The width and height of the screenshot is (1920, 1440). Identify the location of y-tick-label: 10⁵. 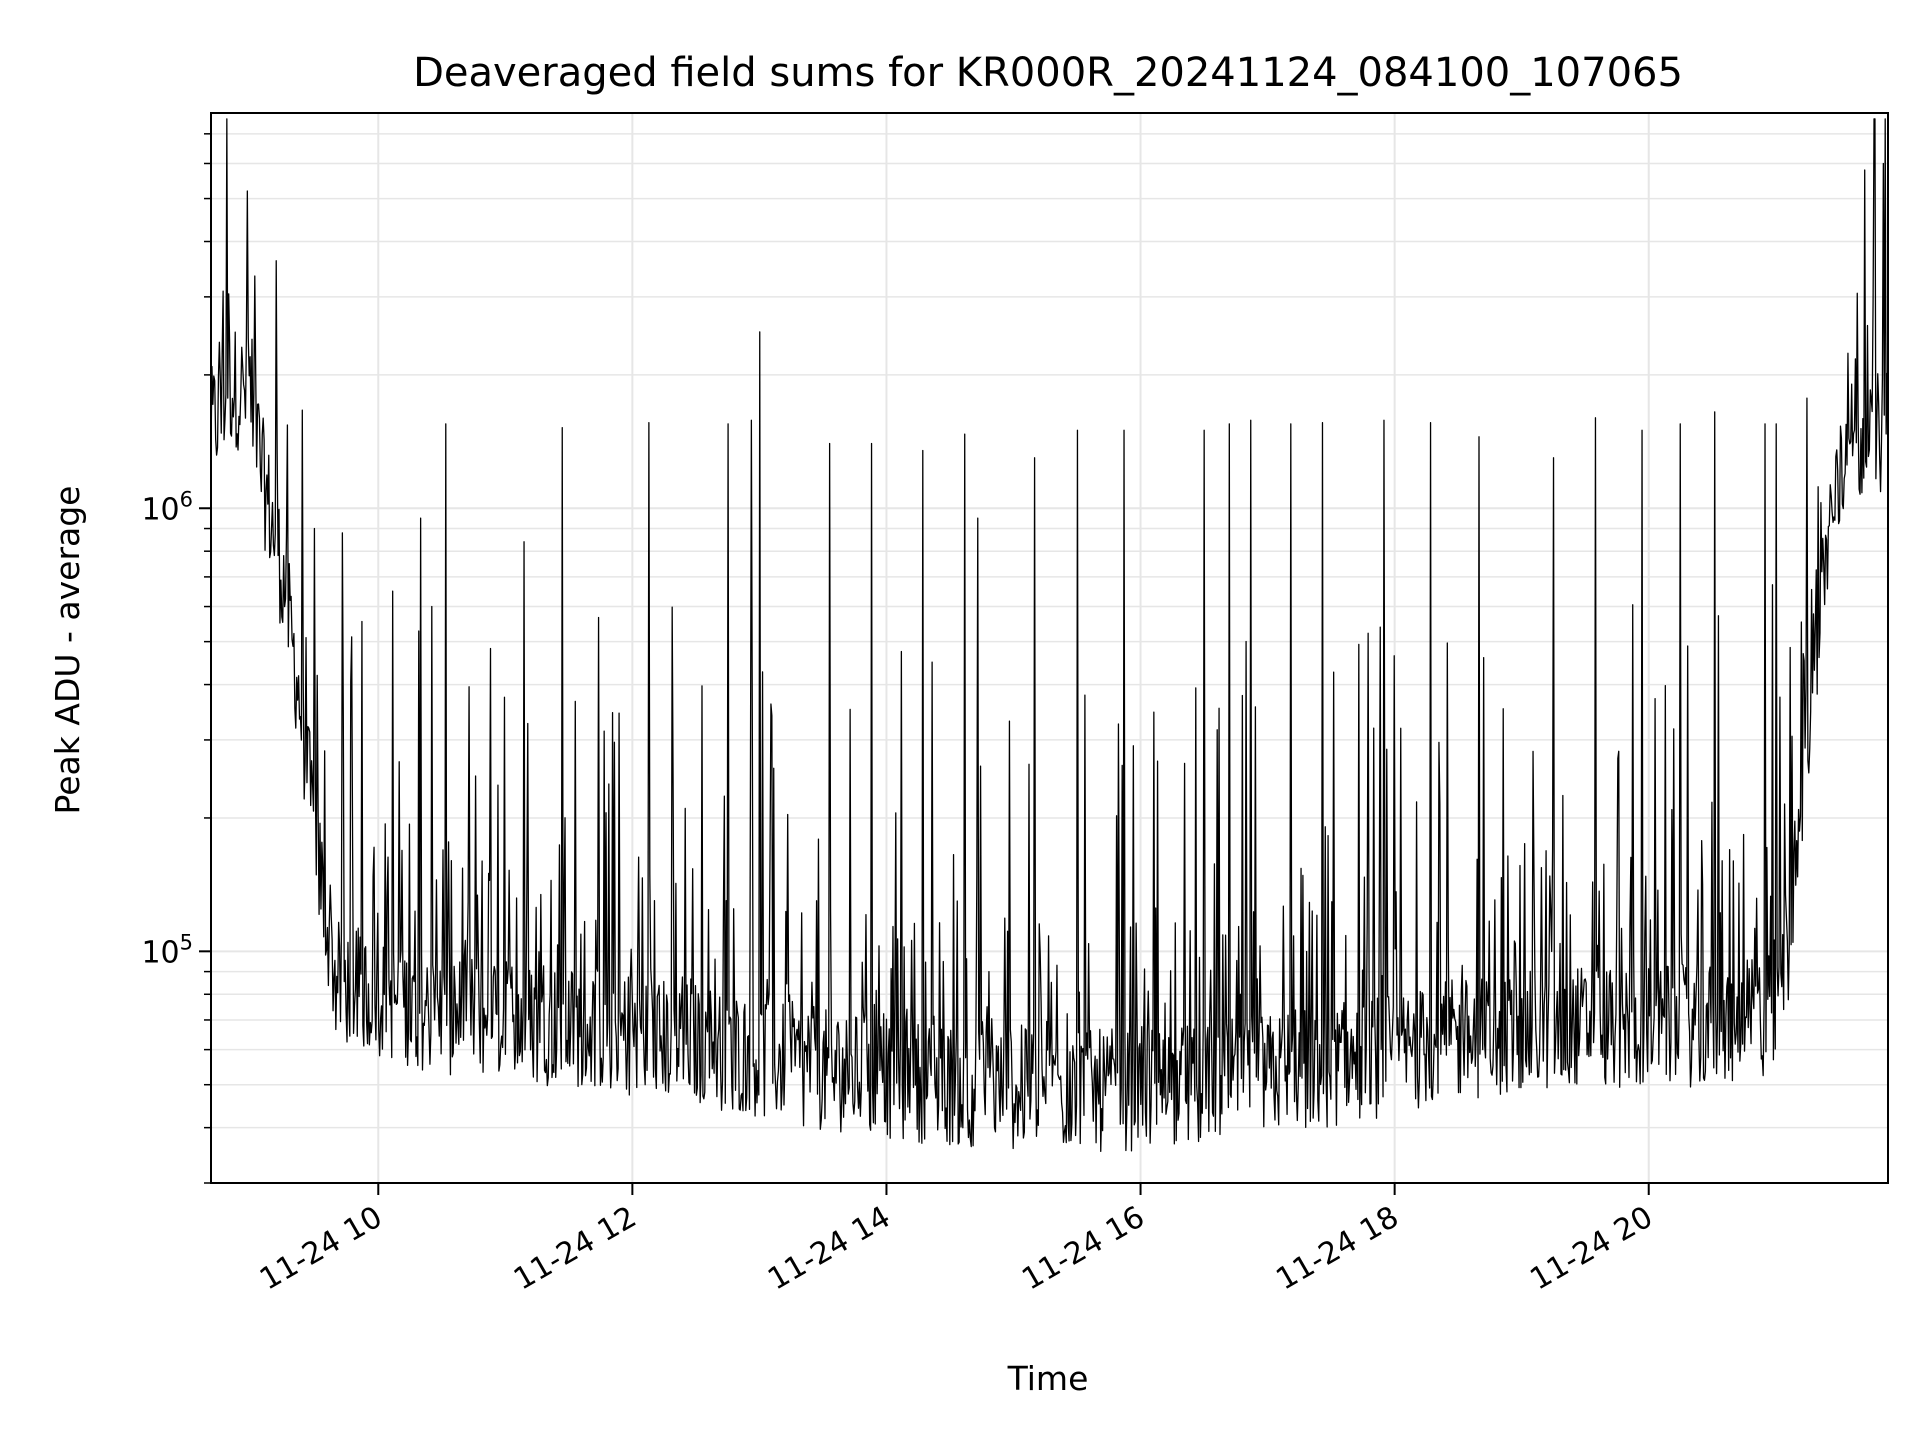
(167, 950).